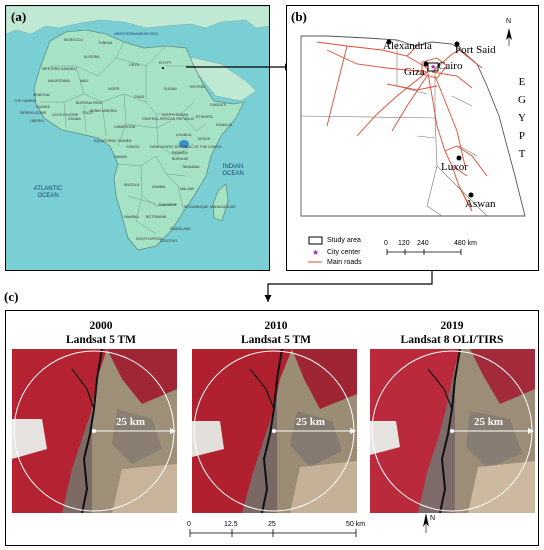  I want to click on image-title-2019: 2019 Landsat 8 OLI/TIRS, so click(452, 333).